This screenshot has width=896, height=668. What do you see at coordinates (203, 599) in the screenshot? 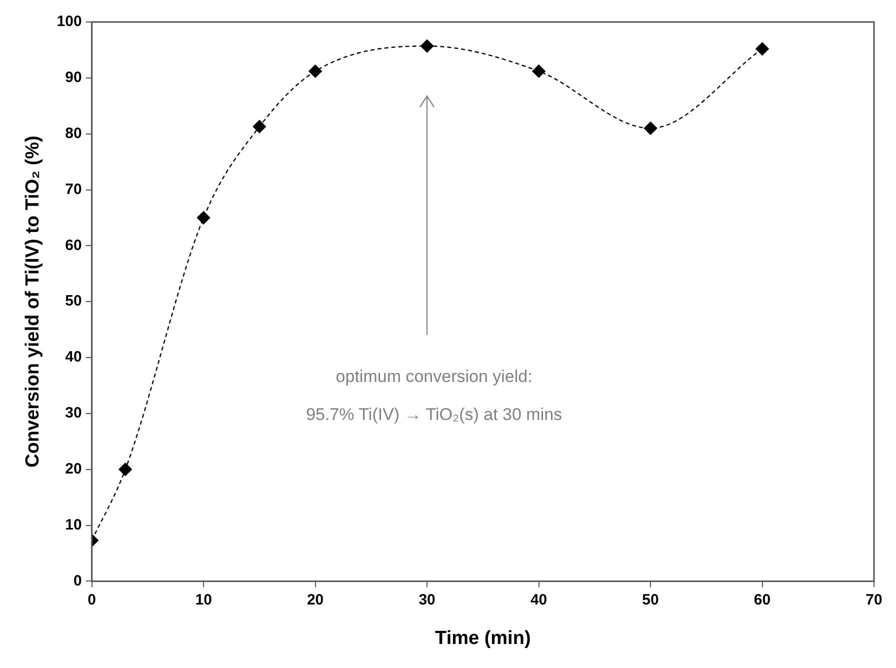
I see `x-tick-label: 10` at bounding box center [203, 599].